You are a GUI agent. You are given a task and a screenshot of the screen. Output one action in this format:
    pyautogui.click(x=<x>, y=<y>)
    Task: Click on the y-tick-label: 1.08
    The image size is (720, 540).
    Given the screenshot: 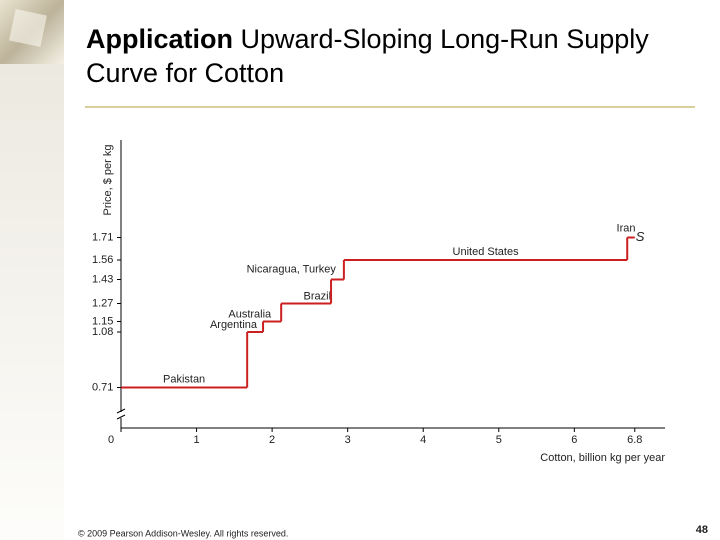 What is the action you would take?
    pyautogui.click(x=102, y=332)
    